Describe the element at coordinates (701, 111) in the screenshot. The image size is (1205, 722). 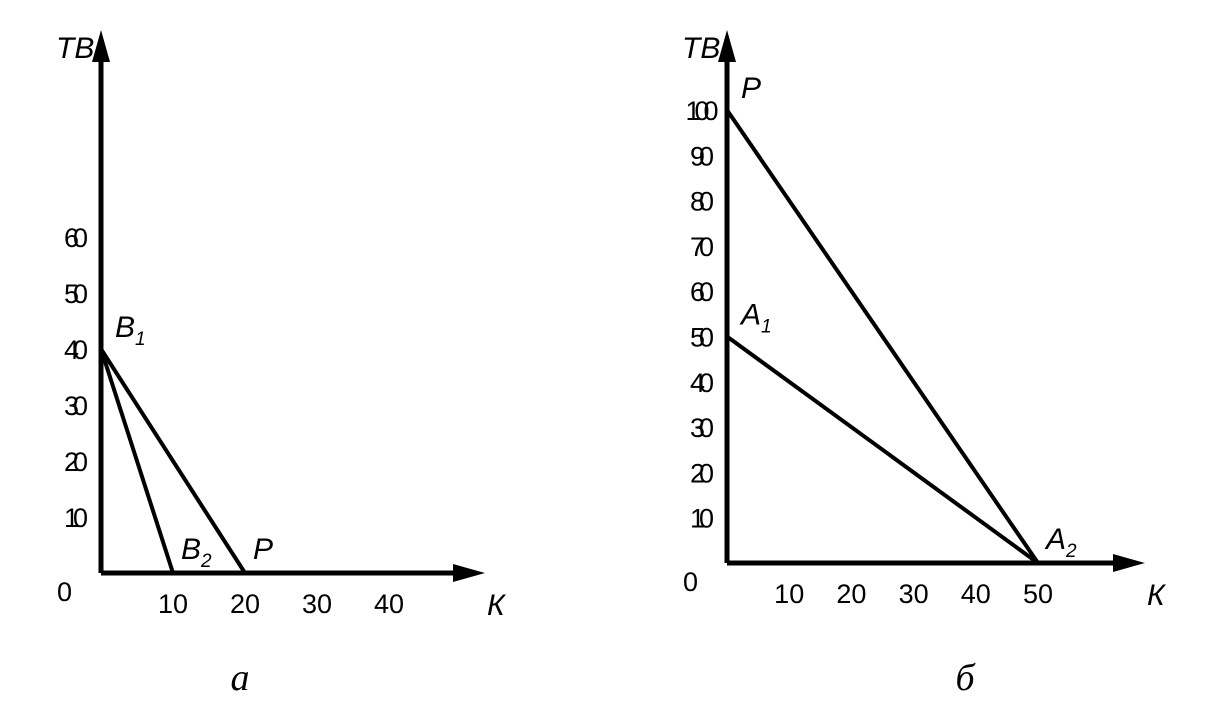
I see `y-tick-label: 100` at that location.